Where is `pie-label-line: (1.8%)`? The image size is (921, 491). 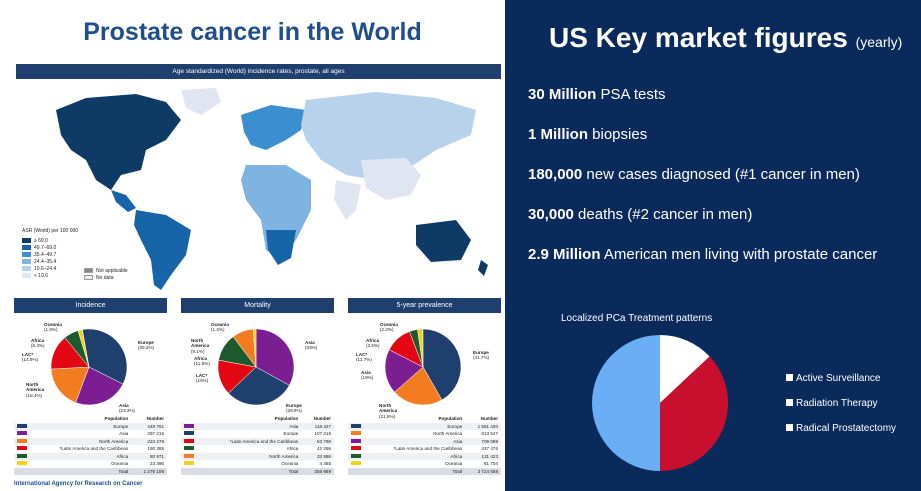
pie-label-line: (1.8%) is located at coordinates (51, 330).